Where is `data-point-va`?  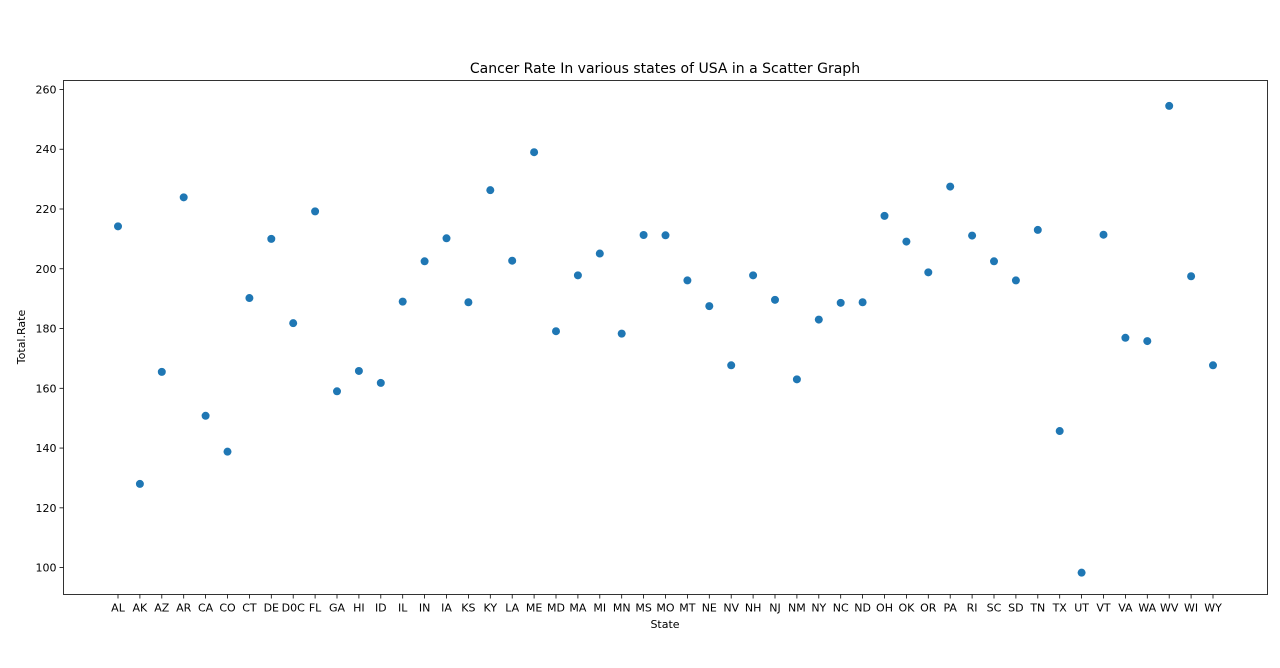
data-point-va is located at coordinates (1125, 337).